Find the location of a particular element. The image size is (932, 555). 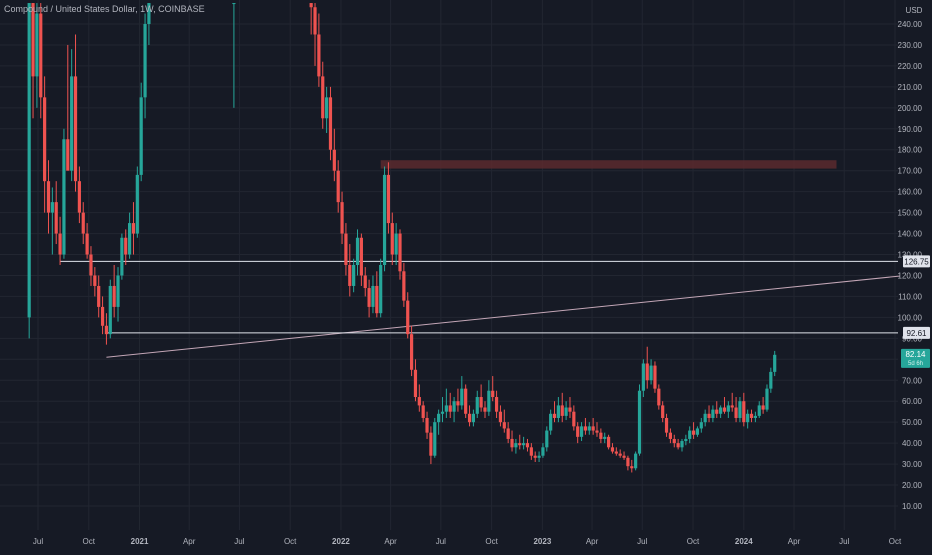

y-tick-label: 70.00 is located at coordinates (912, 380).